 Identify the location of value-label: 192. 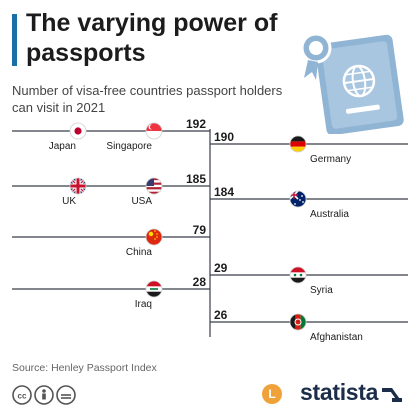
(196, 124).